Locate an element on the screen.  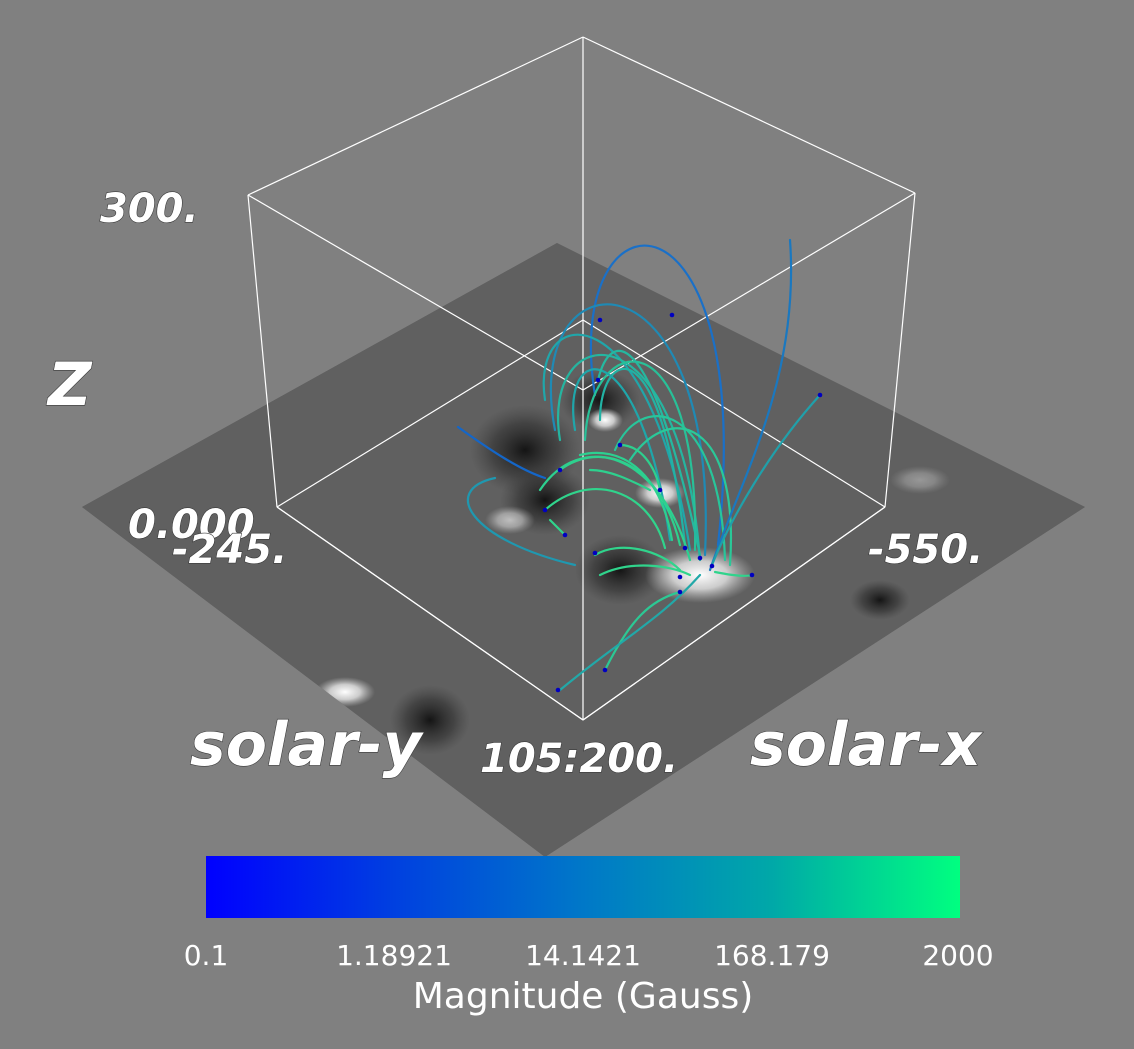
z-min-tick: 0.000 is located at coordinates (191, 525).